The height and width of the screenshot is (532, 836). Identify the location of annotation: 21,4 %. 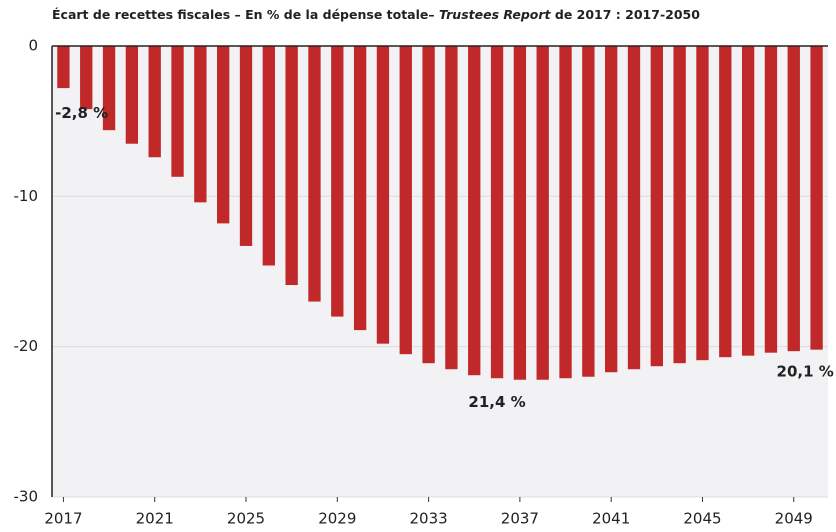
(496, 402).